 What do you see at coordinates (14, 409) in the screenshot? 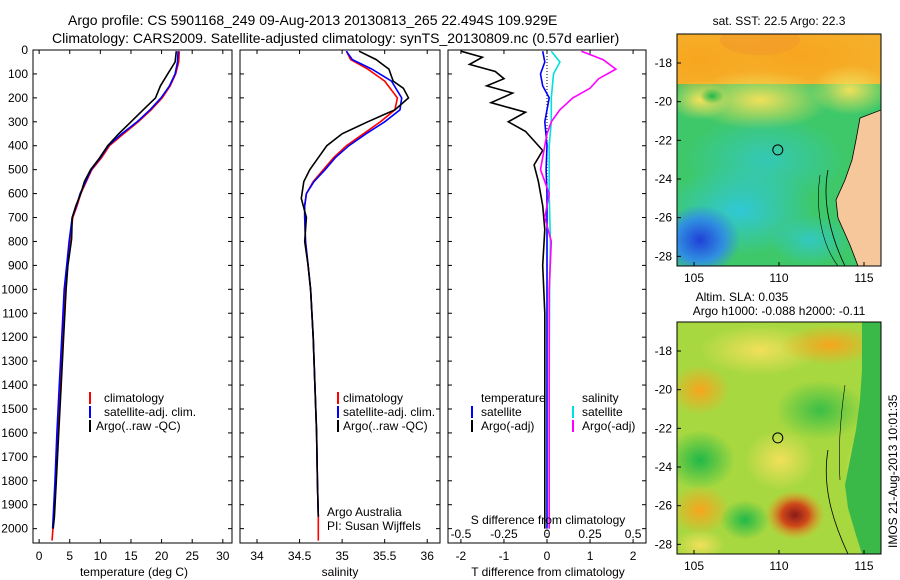
I see `y-tick-label: 1500` at bounding box center [14, 409].